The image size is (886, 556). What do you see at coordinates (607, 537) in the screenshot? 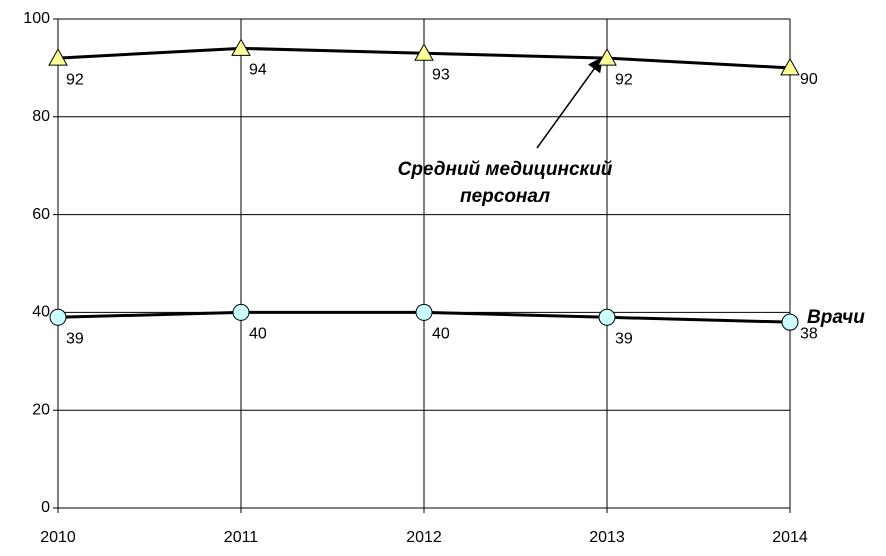
I see `x-tick-label: 2013` at bounding box center [607, 537].